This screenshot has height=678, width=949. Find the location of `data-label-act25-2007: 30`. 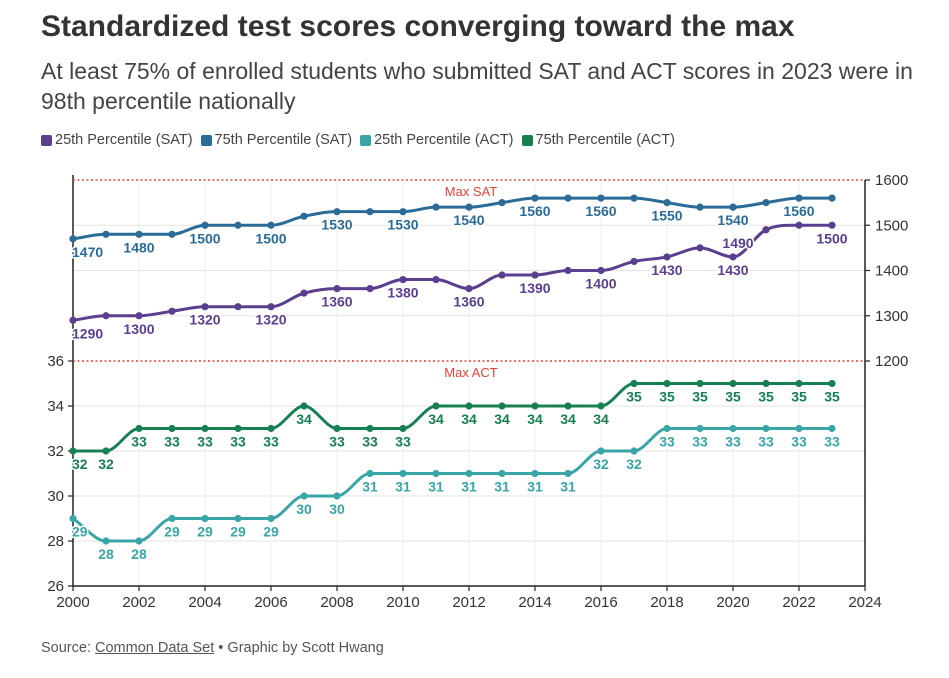

data-label-act25-2007: 30 is located at coordinates (304, 509).